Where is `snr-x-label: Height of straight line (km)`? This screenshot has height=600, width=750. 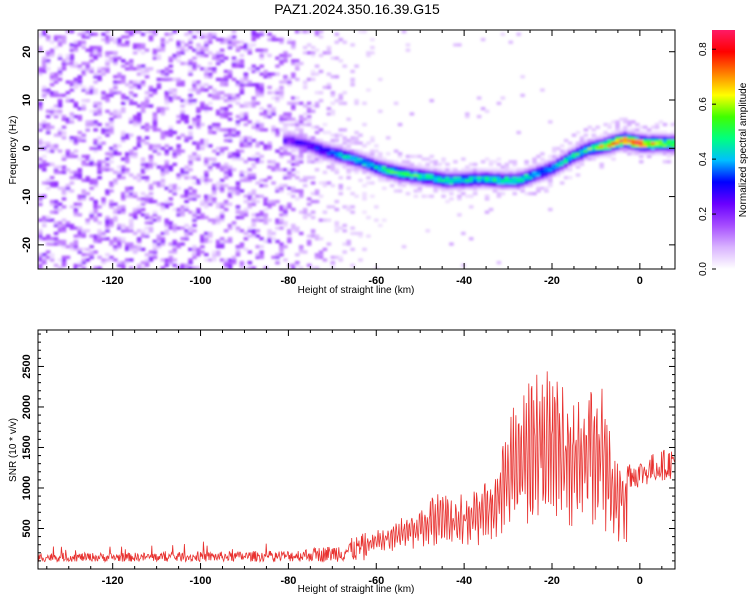 snr-x-label: Height of straight line (km) is located at coordinates (356, 589).